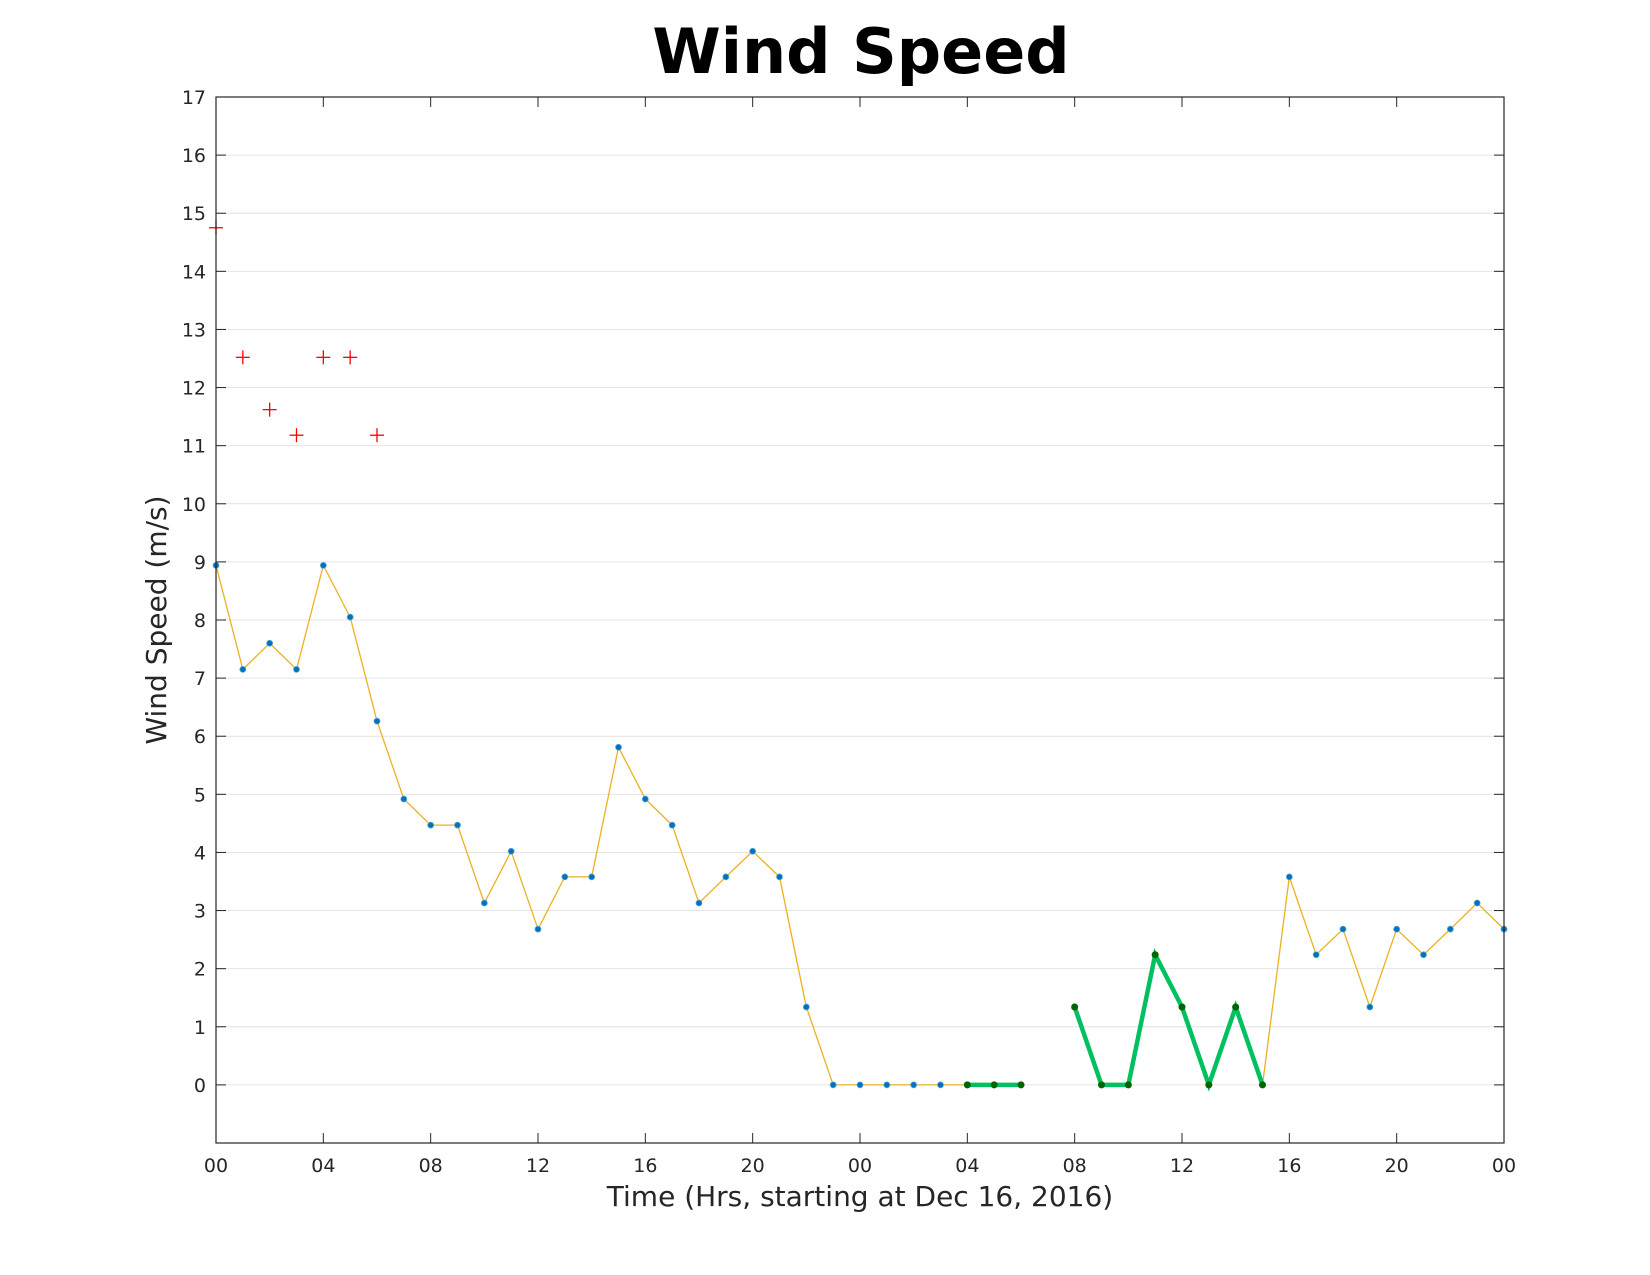  What do you see at coordinates (200, 563) in the screenshot?
I see `y-tick-label: 9` at bounding box center [200, 563].